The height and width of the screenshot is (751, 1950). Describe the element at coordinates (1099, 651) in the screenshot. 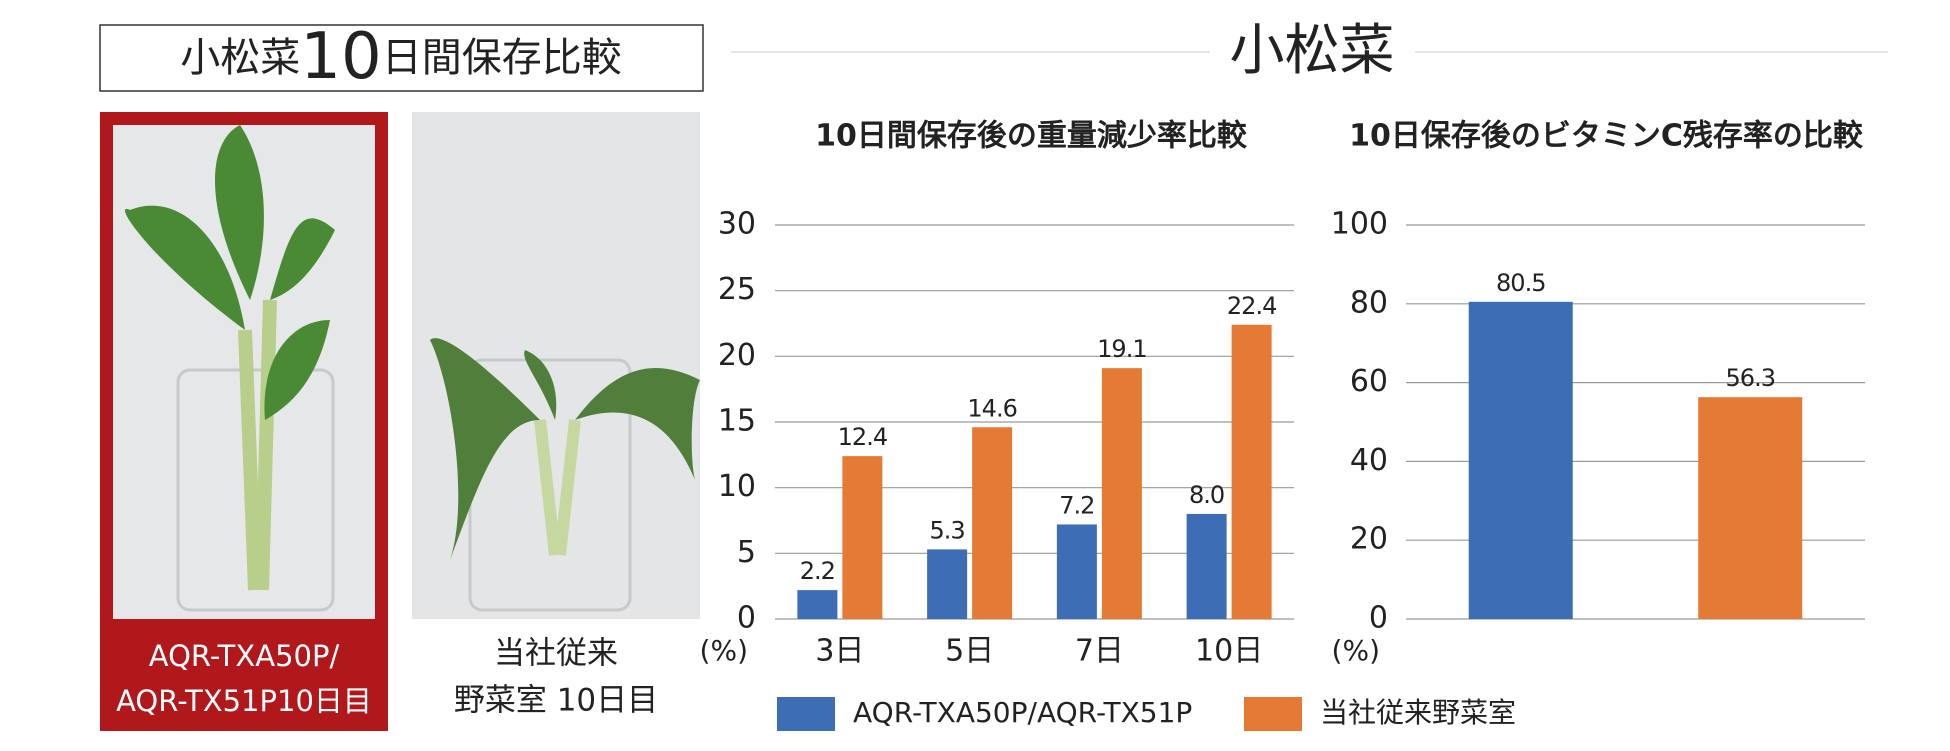

I see `x-tick-label: 7日` at that location.